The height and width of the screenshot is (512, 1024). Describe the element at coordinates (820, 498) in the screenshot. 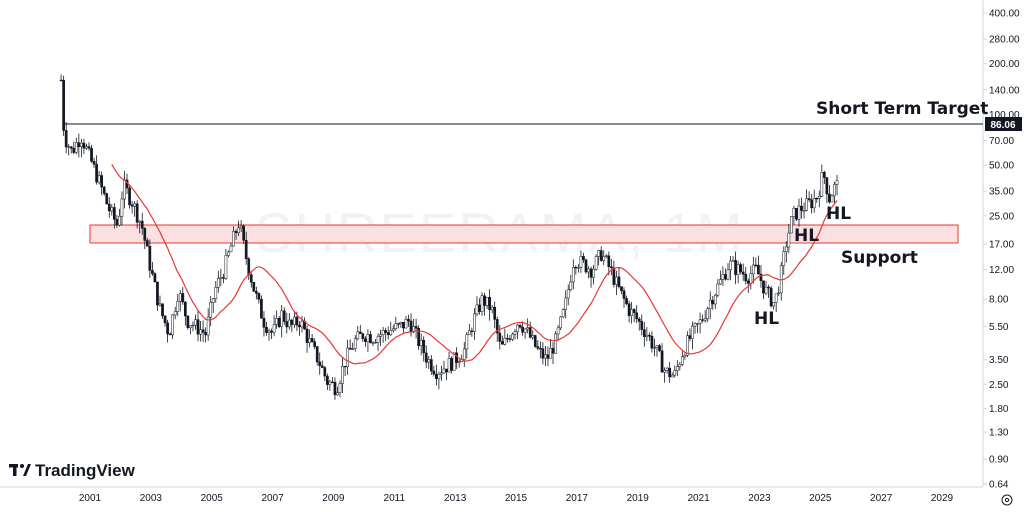

I see `x-tick-label: 2025` at that location.